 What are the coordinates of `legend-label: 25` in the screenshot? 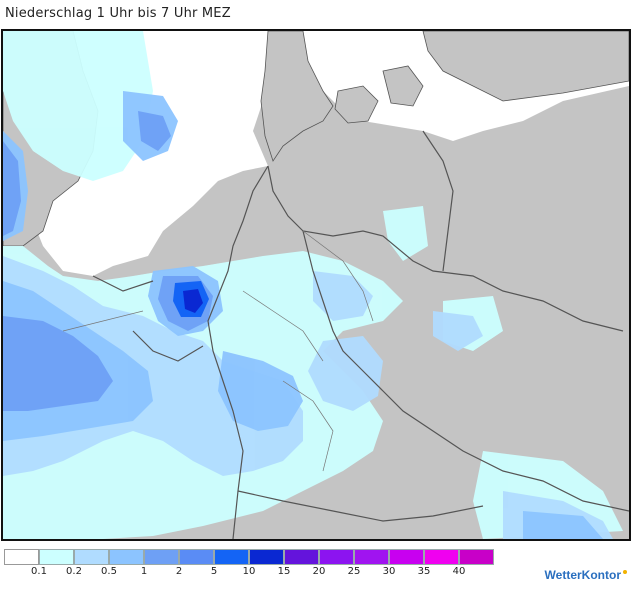 It's located at (354, 571).